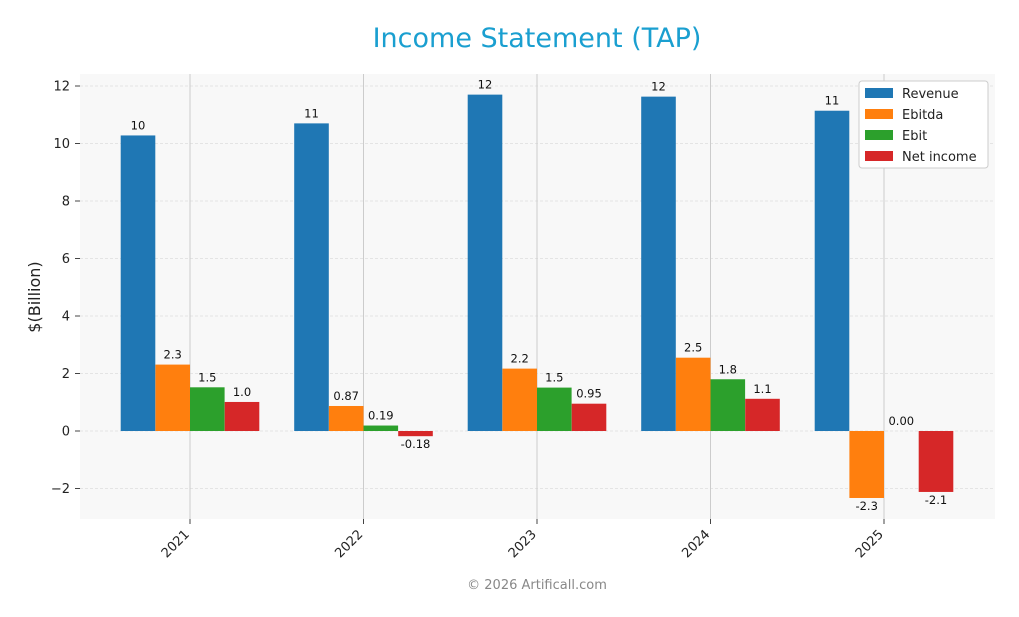 The image size is (1019, 617). What do you see at coordinates (416, 444) in the screenshot?
I see `data-label: -0.18` at bounding box center [416, 444].